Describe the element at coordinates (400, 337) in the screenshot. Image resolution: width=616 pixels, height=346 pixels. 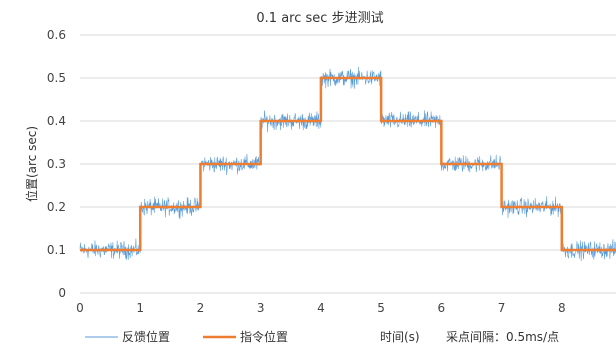
I see `x-axis-title: 时间(s)` at that location.